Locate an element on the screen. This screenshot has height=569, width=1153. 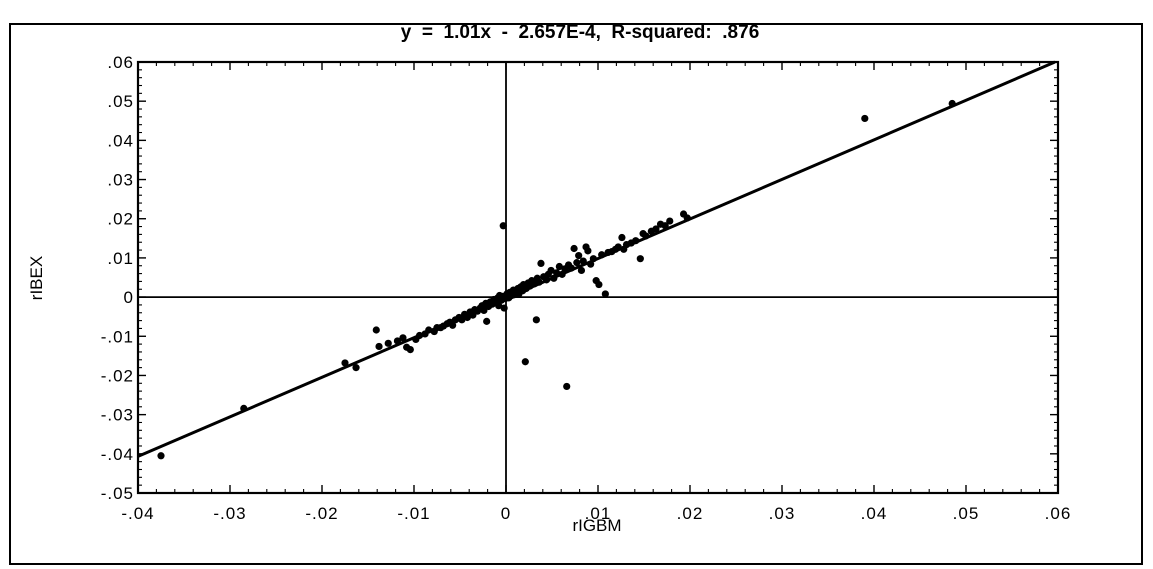
x-tick-label: .01 is located at coordinates (598, 513).